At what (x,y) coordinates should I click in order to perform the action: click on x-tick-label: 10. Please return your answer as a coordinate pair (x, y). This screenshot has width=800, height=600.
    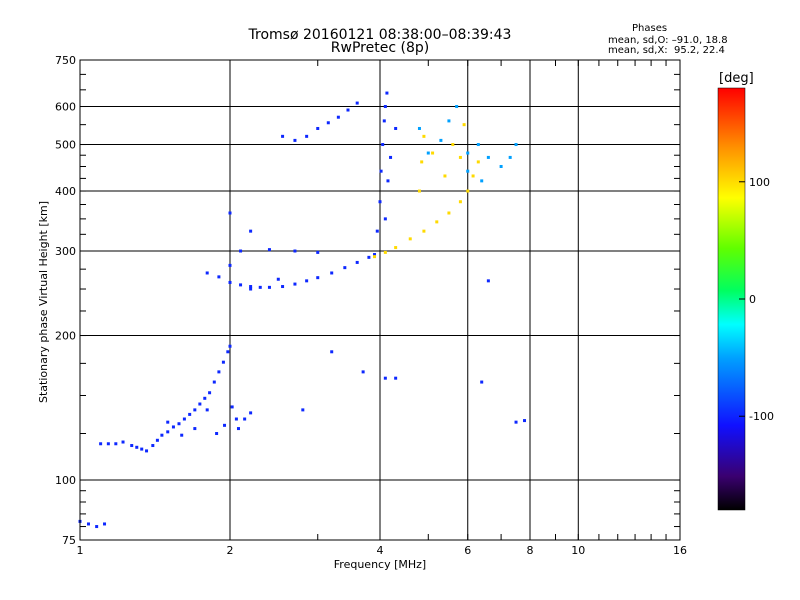
    Looking at the image, I should click on (578, 550).